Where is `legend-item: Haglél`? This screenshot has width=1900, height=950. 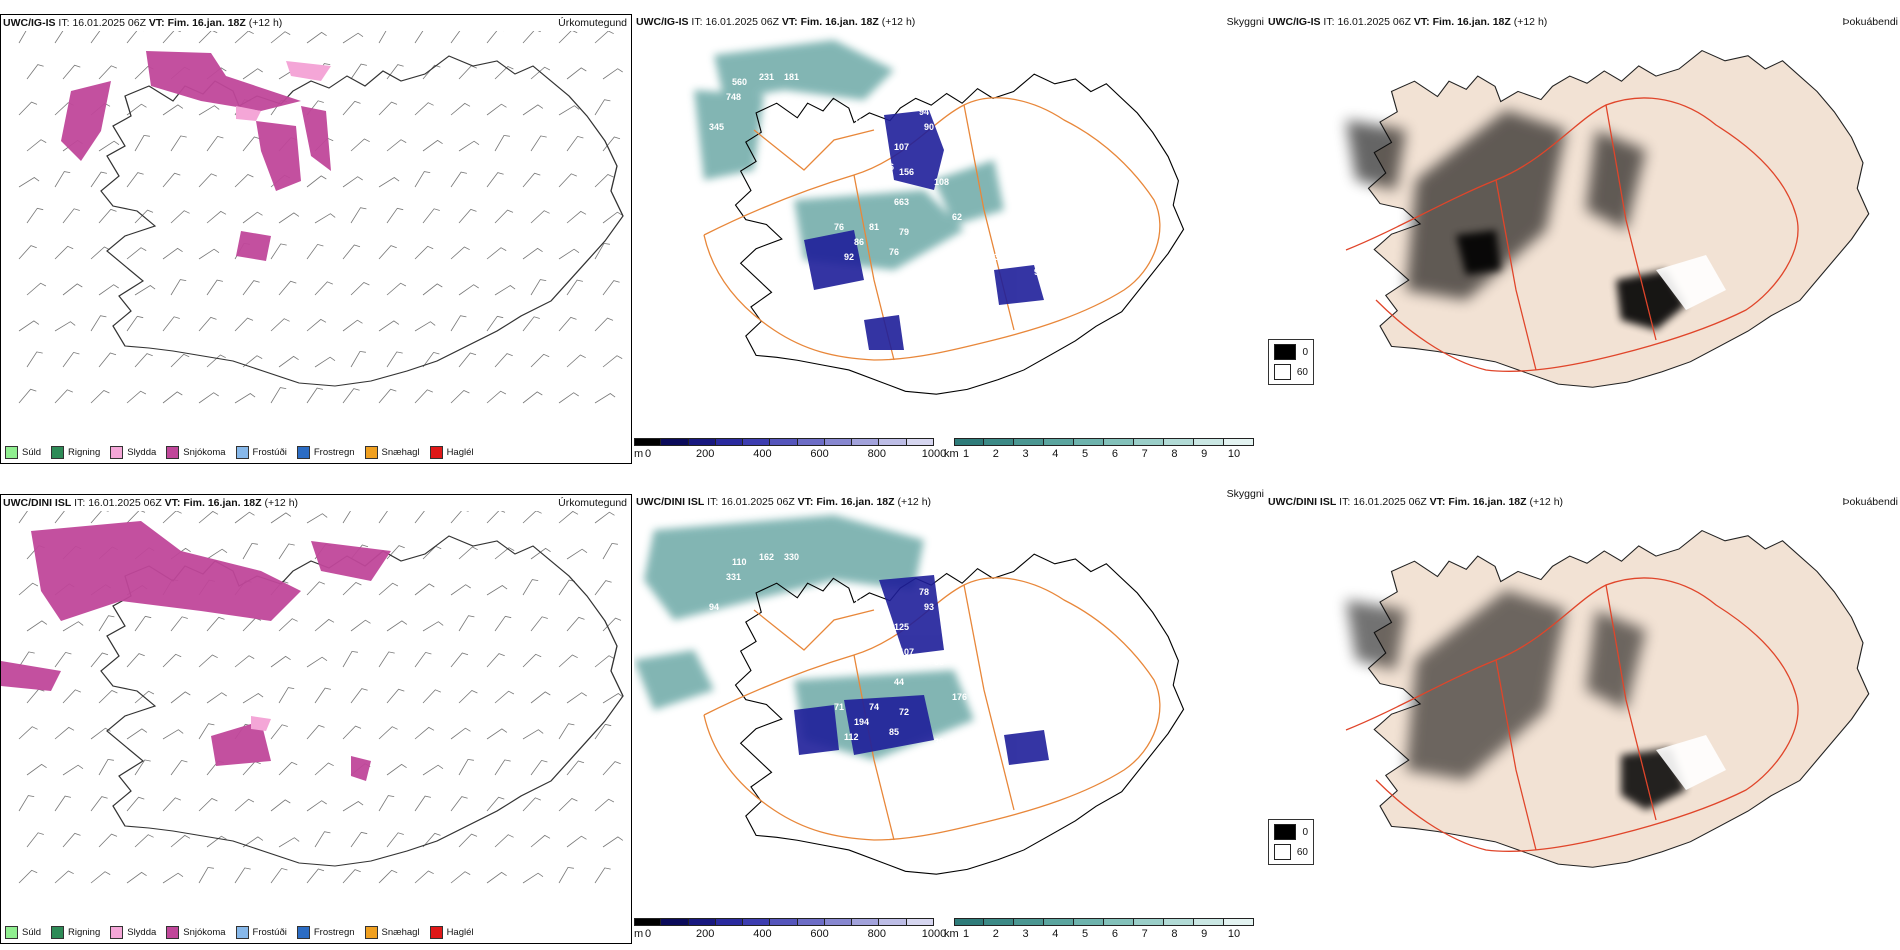
legend-item: Haglél is located at coordinates (451, 932).